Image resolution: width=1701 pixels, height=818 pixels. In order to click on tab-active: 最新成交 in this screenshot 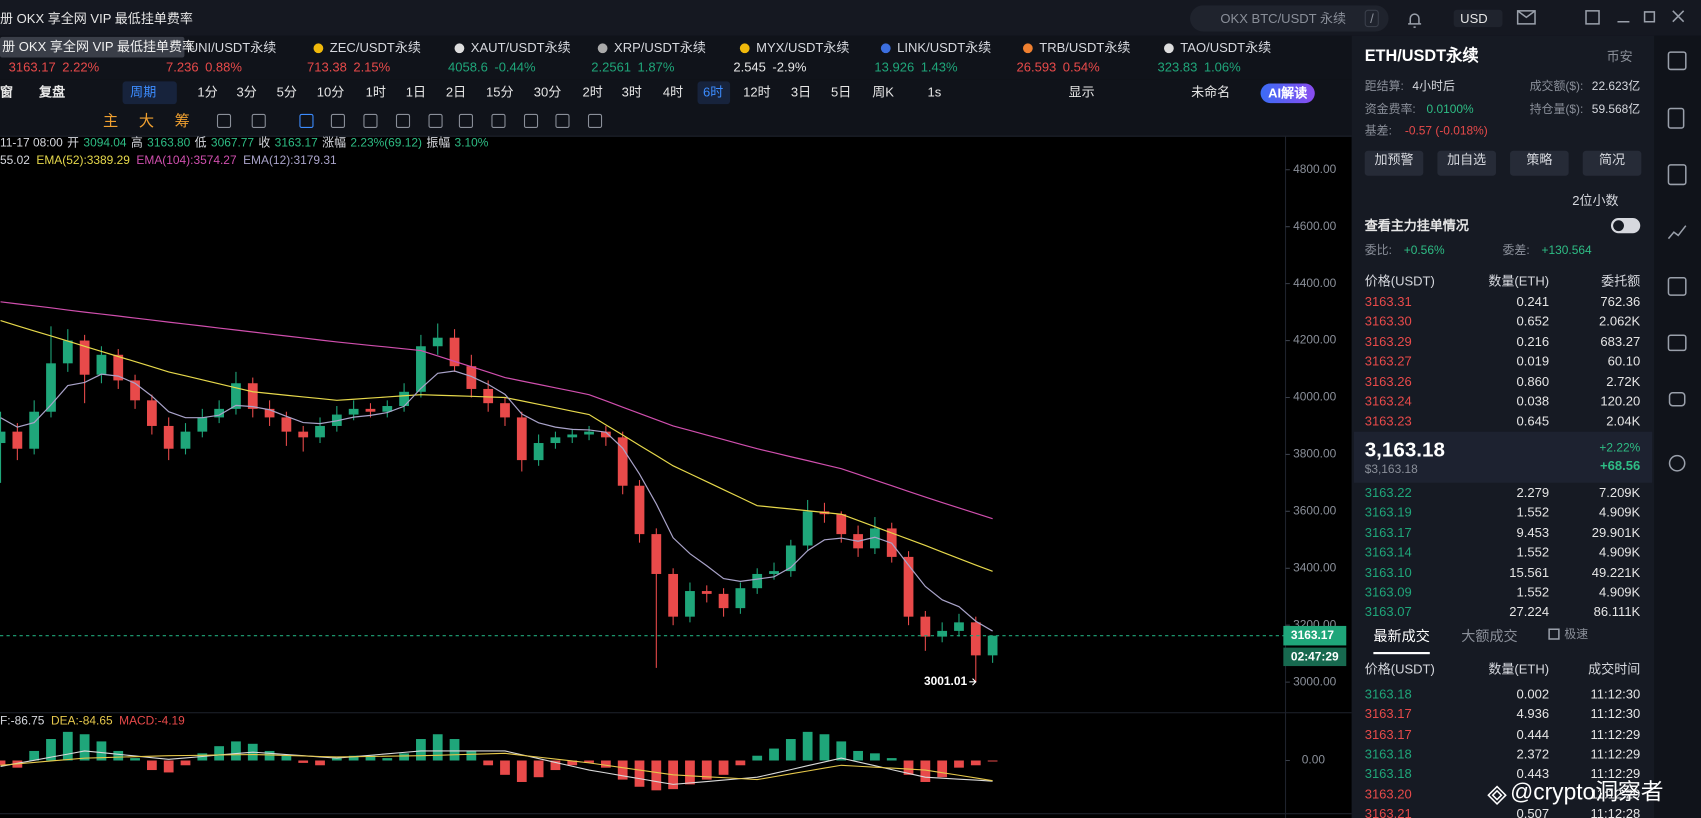, I will do `click(1401, 636)`.